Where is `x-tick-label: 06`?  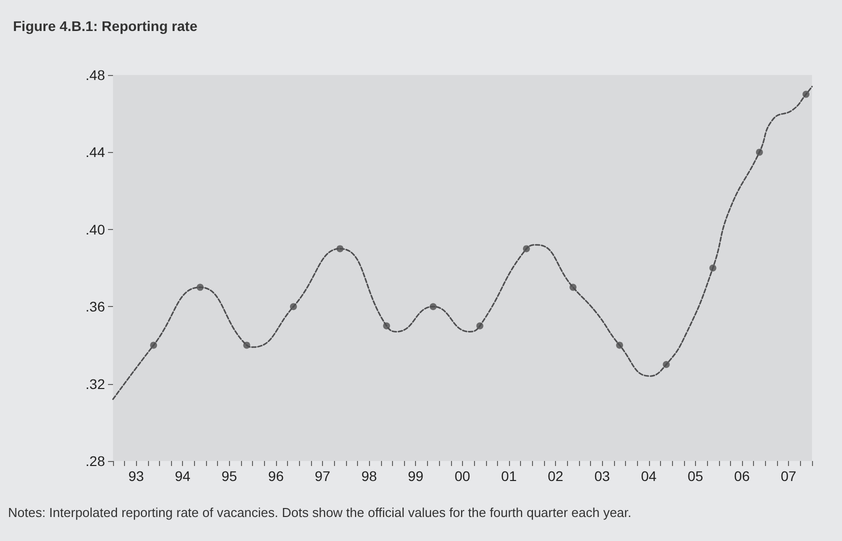
x-tick-label: 06 is located at coordinates (742, 476).